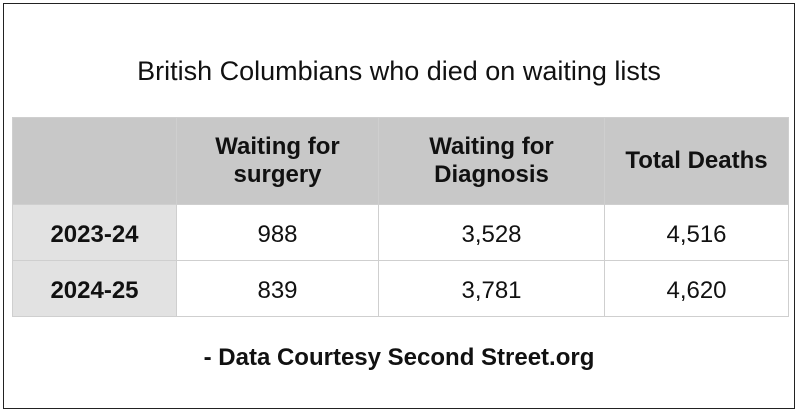 The image size is (800, 414). I want to click on table-cell: 4,516, so click(696, 232).